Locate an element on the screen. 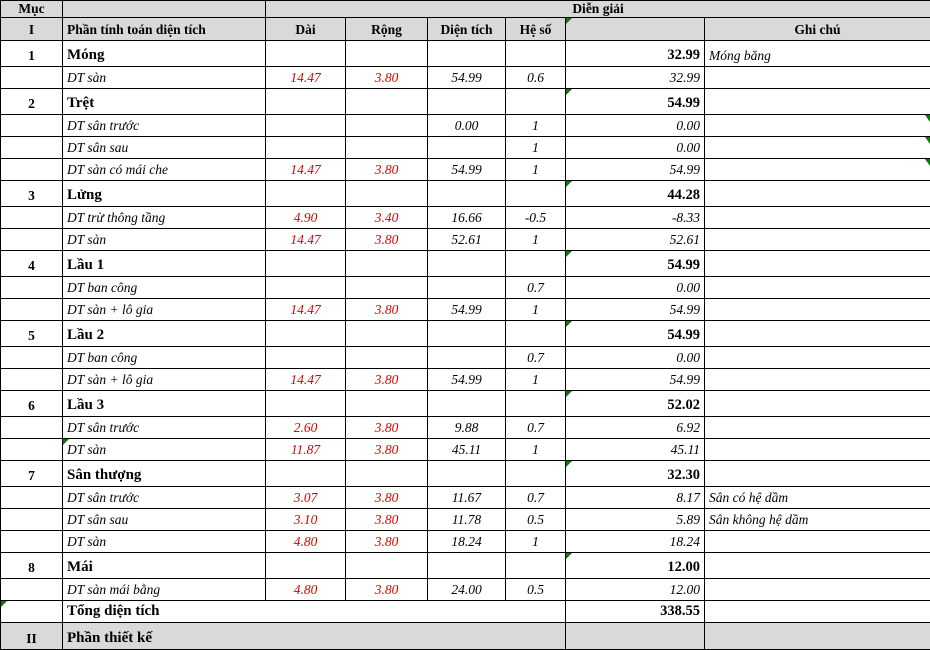 Image resolution: width=930 pixels, height=650 pixels. cell-dai: 4.80 is located at coordinates (306, 590).